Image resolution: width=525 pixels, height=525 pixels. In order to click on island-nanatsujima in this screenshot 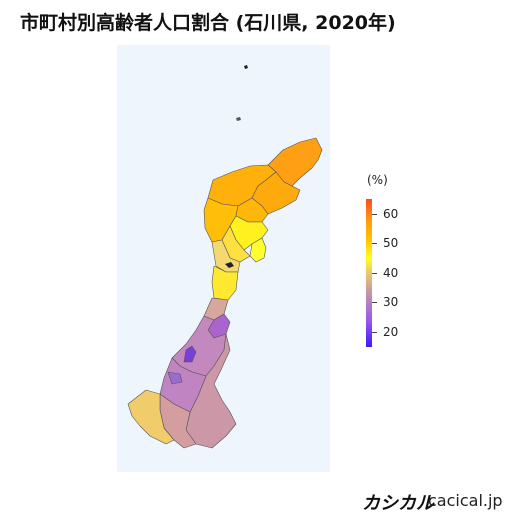, I will do `click(238, 119)`.